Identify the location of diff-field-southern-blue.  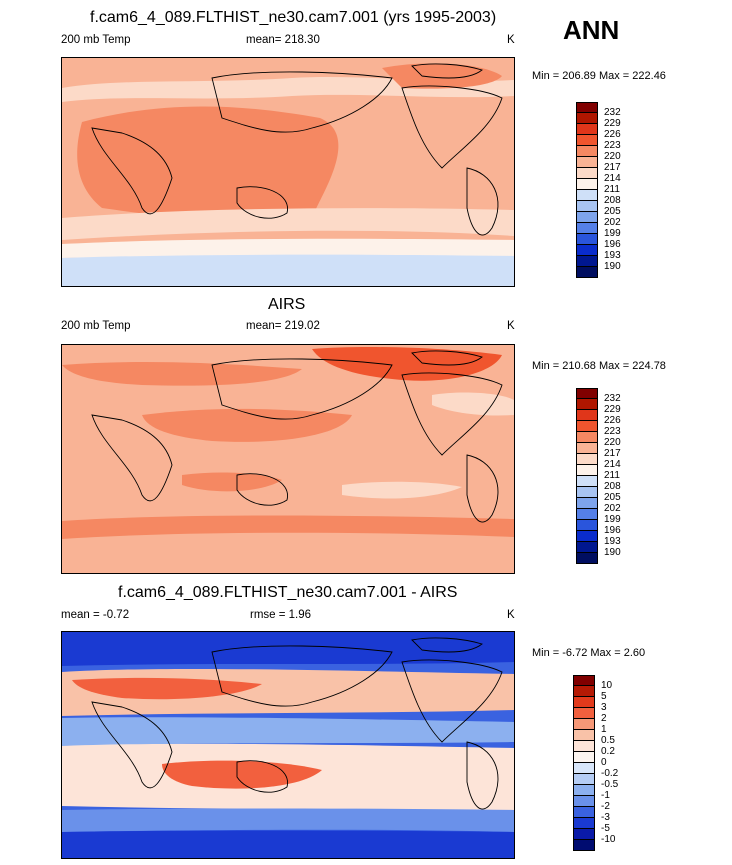
(288, 820).